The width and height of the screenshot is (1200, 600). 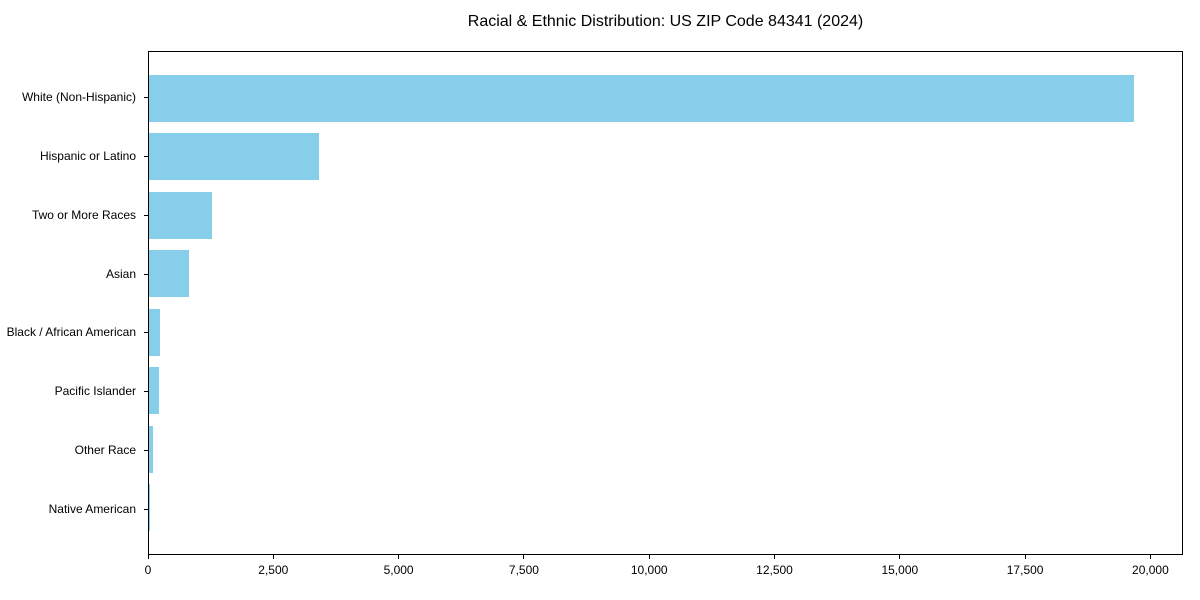 I want to click on y-axis-label: Asian, so click(x=120, y=273).